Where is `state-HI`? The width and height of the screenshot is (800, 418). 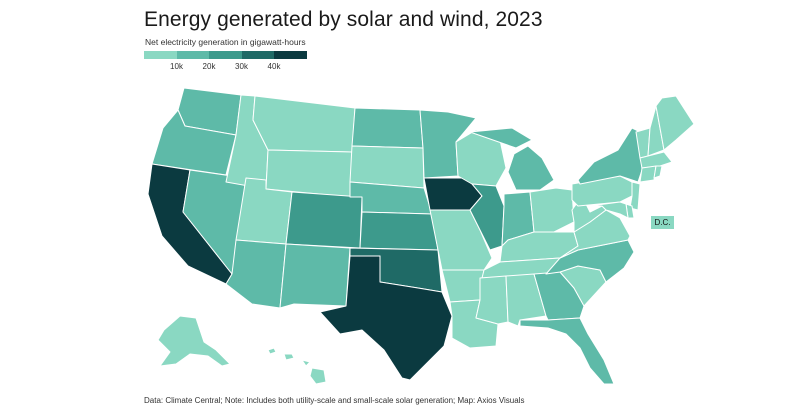 state-HI is located at coordinates (297, 366).